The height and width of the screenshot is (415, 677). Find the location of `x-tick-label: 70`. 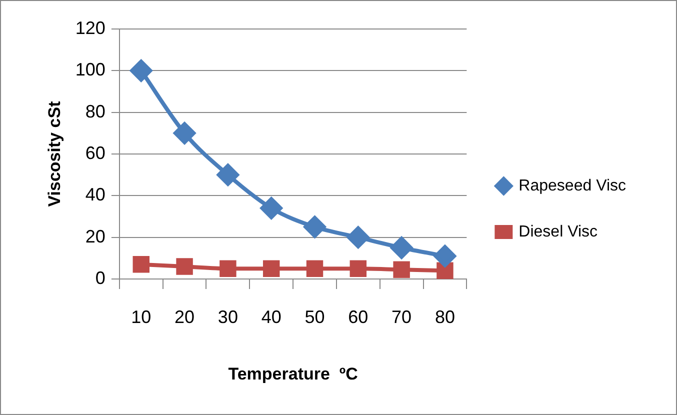

x-tick-label: 70 is located at coordinates (402, 316).